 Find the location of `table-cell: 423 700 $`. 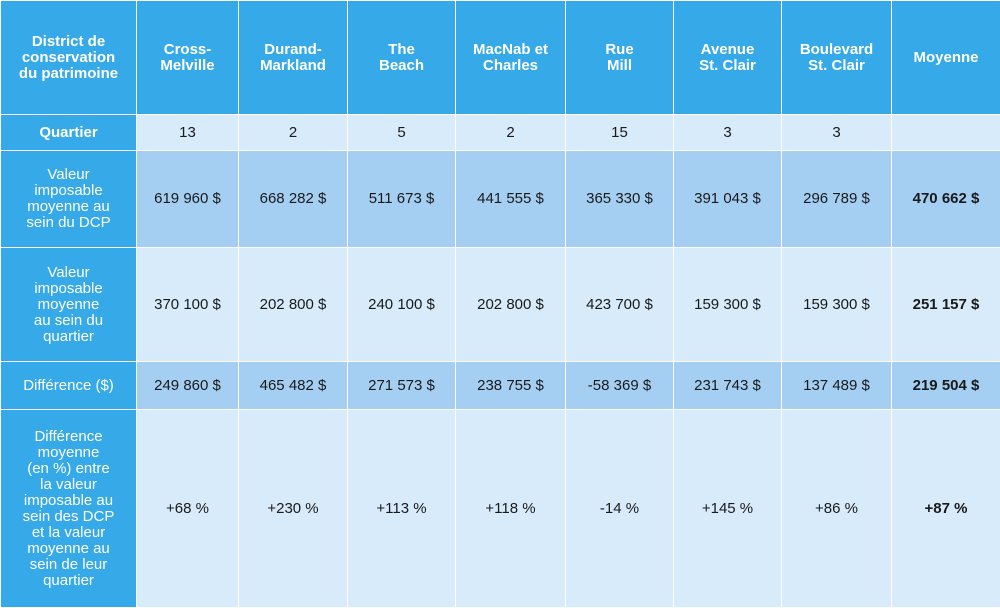

table-cell: 423 700 $ is located at coordinates (620, 305).